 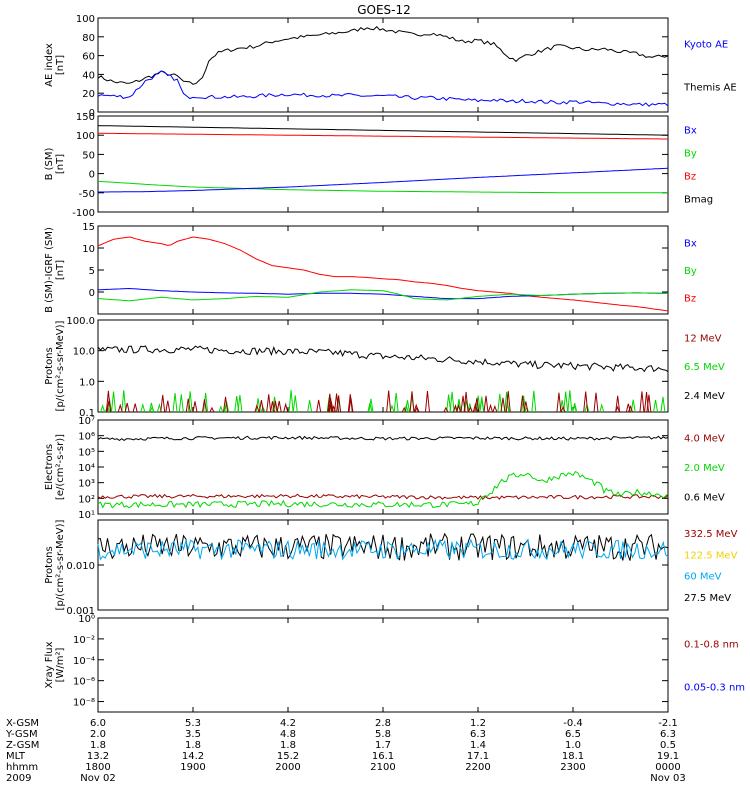 What do you see at coordinates (382, 767) in the screenshot?
I see `x-row-value: 2100` at bounding box center [382, 767].